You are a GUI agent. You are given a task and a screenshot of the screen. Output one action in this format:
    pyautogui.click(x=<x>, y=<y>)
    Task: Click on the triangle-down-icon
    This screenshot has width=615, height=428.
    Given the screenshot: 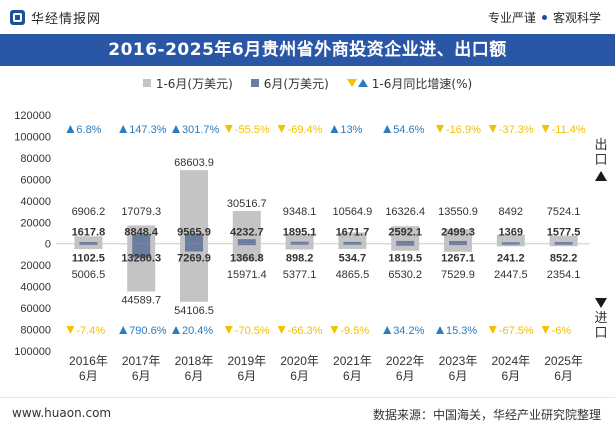 What is the action you would take?
    pyautogui.click(x=351, y=83)
    